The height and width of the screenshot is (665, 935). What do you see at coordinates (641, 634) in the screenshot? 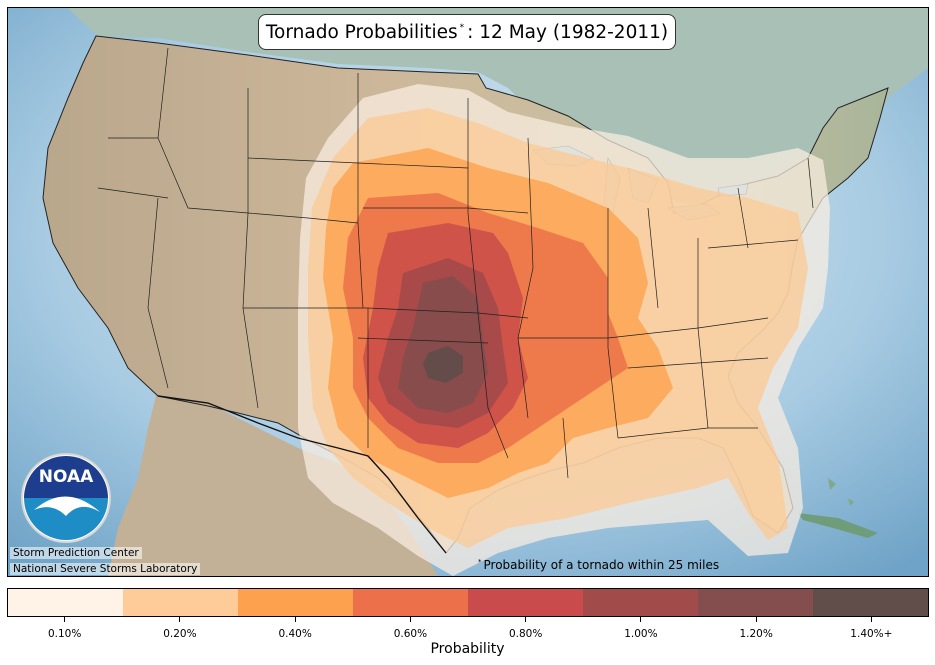
I see `colorbar-tick-label: 1.00%` at bounding box center [641, 634].